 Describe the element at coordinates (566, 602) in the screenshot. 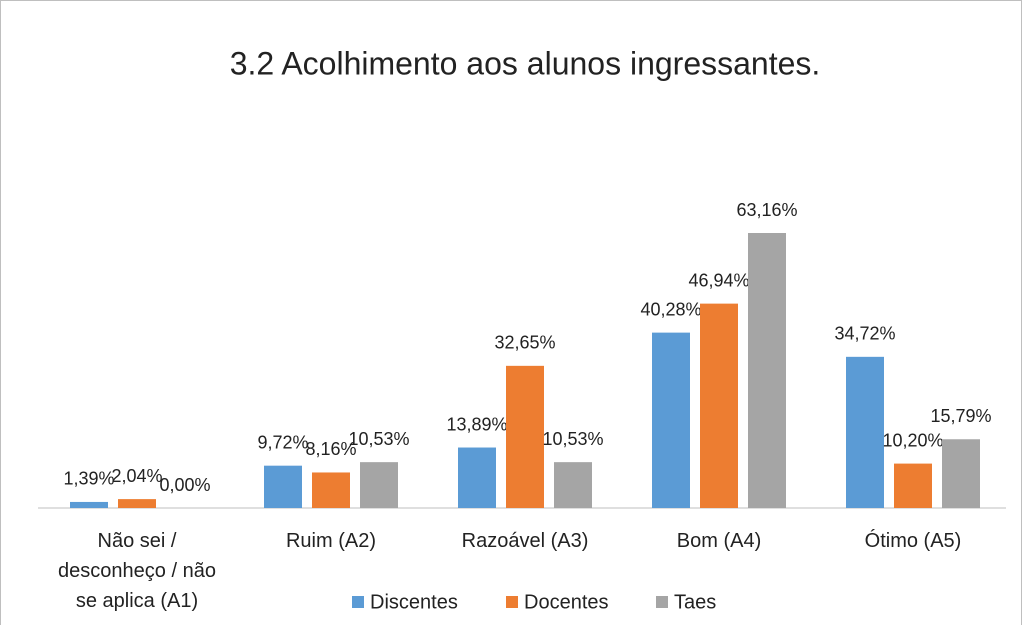

I see `legend-label: Docentes` at that location.